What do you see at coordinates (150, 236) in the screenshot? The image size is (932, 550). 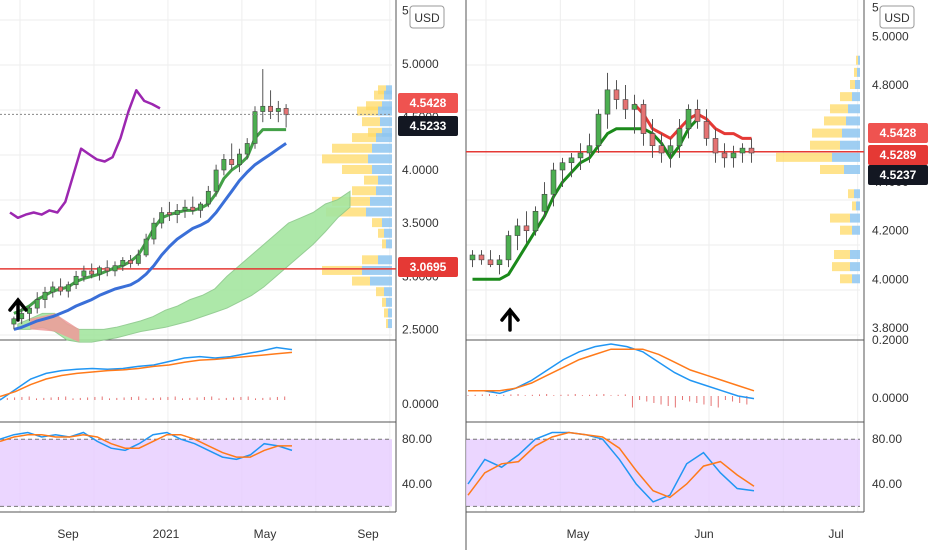 I see `indicator-line-blue` at bounding box center [150, 236].